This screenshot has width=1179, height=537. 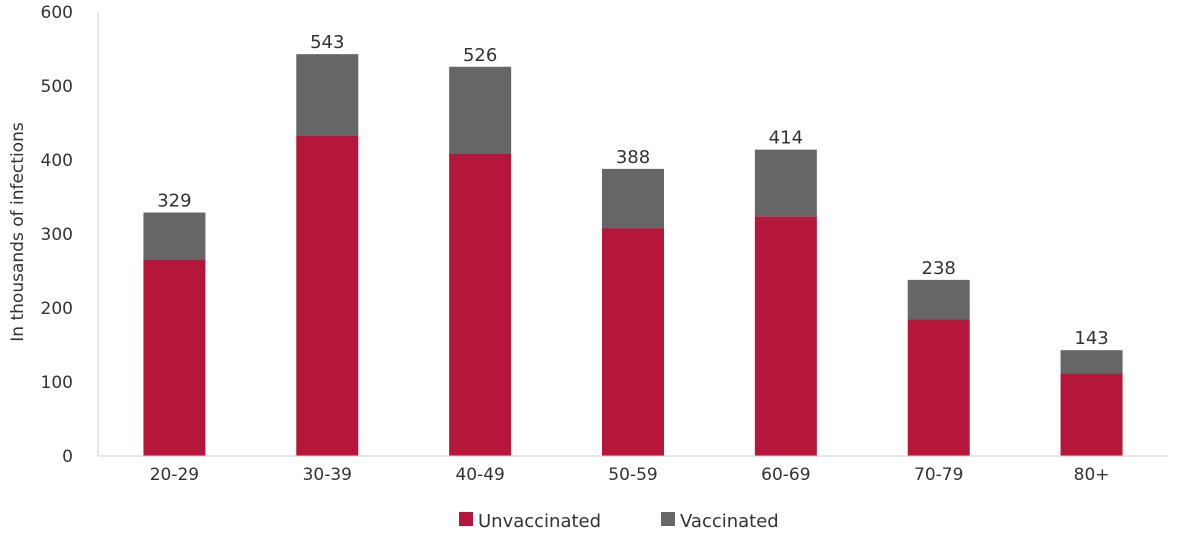 I want to click on y-tick-label: 0, so click(x=67, y=457).